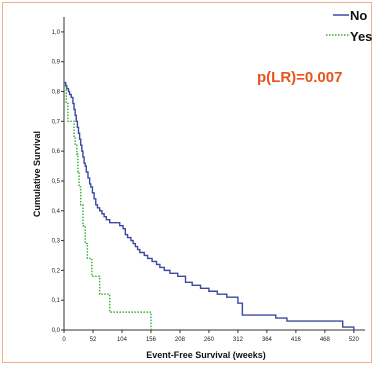 This screenshot has height=367, width=376. Describe the element at coordinates (56, 212) in the screenshot. I see `y-tick-label: 0,4` at that location.